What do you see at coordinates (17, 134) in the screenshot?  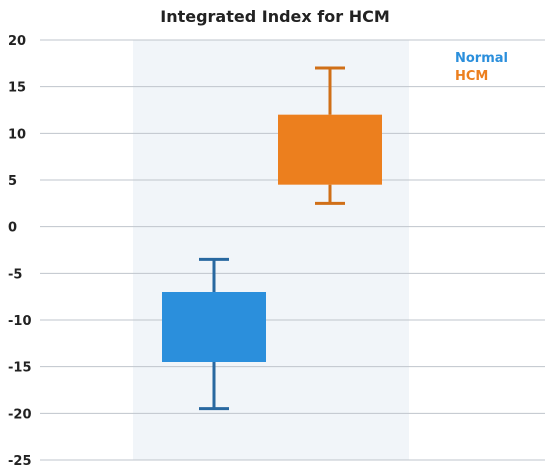 I see `y-tick-label: 10` at bounding box center [17, 134].